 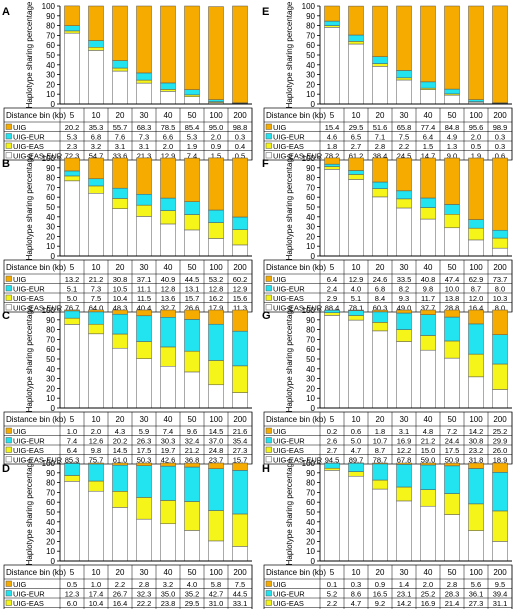 What do you see at coordinates (332, 450) in the screenshot?
I see `table-cell-value: 2.7` at bounding box center [332, 450].